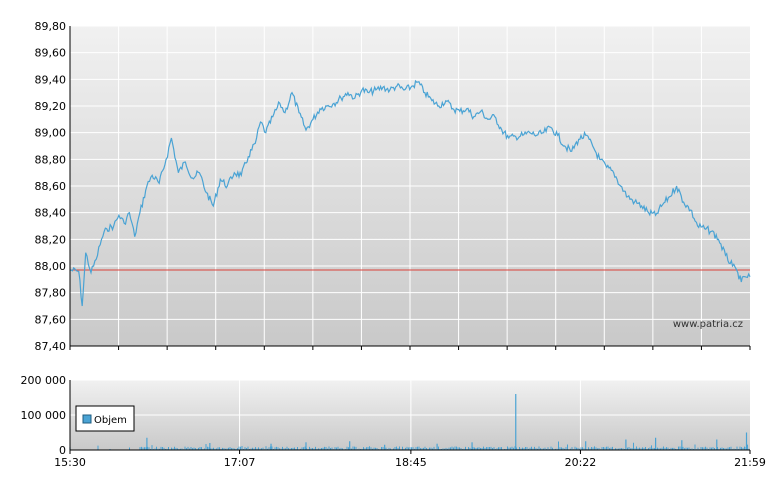  Describe the element at coordinates (62, 450) in the screenshot. I see `volume-y-tick-label: 0` at that location.